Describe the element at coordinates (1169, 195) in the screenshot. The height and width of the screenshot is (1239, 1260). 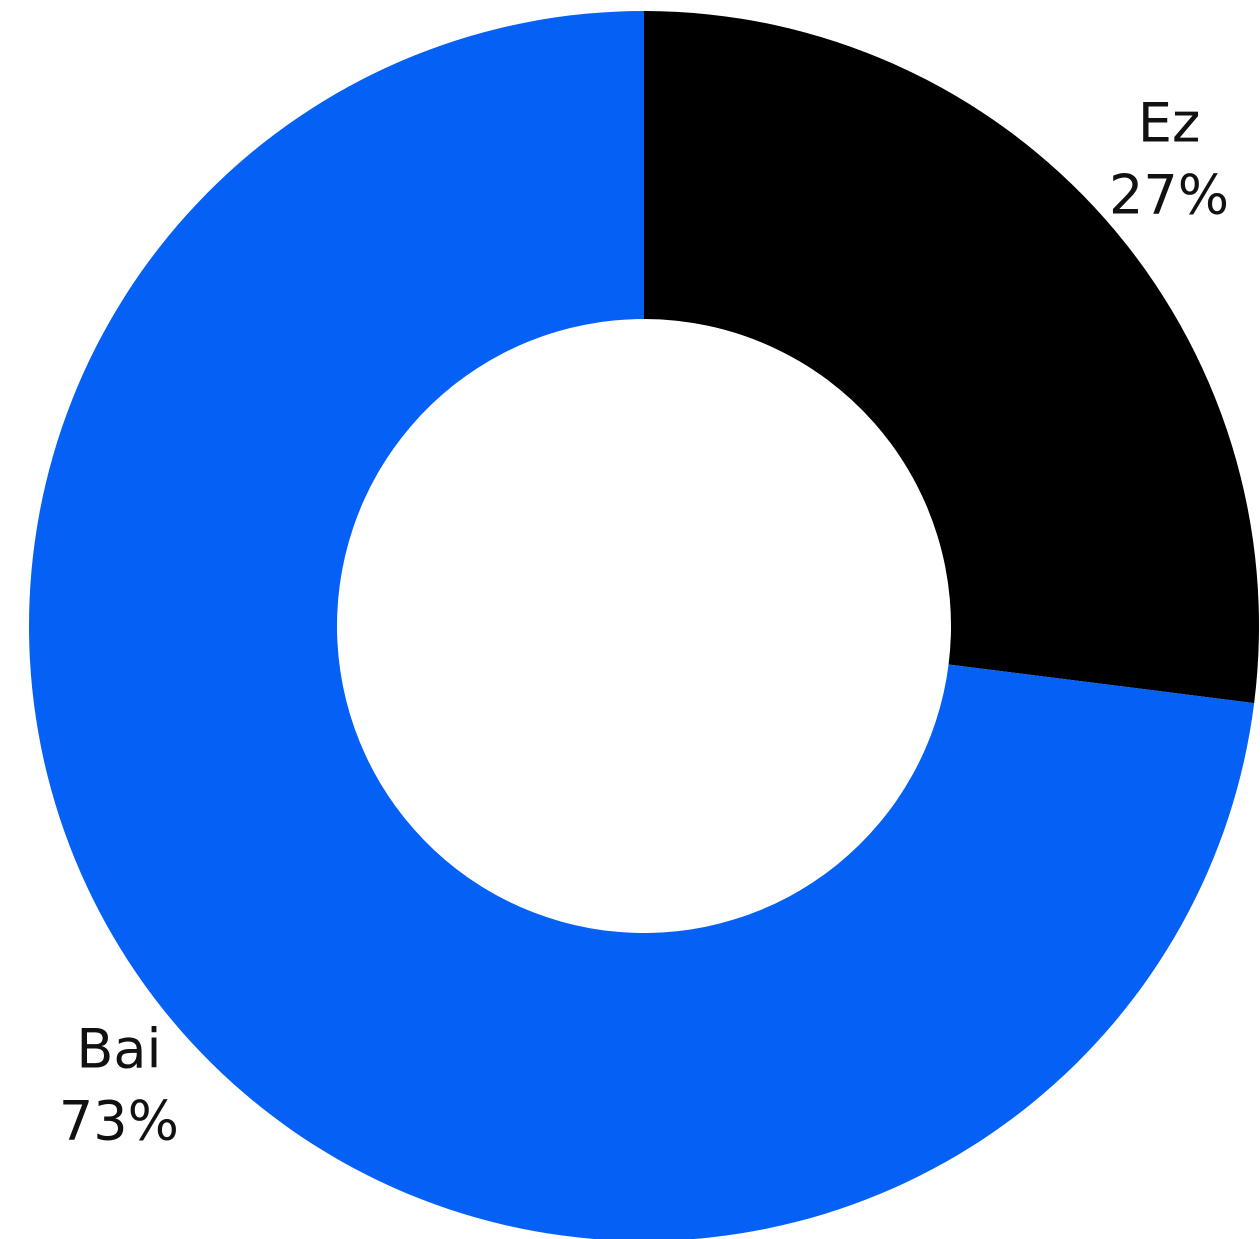
I see `value-label: 27%` at that location.